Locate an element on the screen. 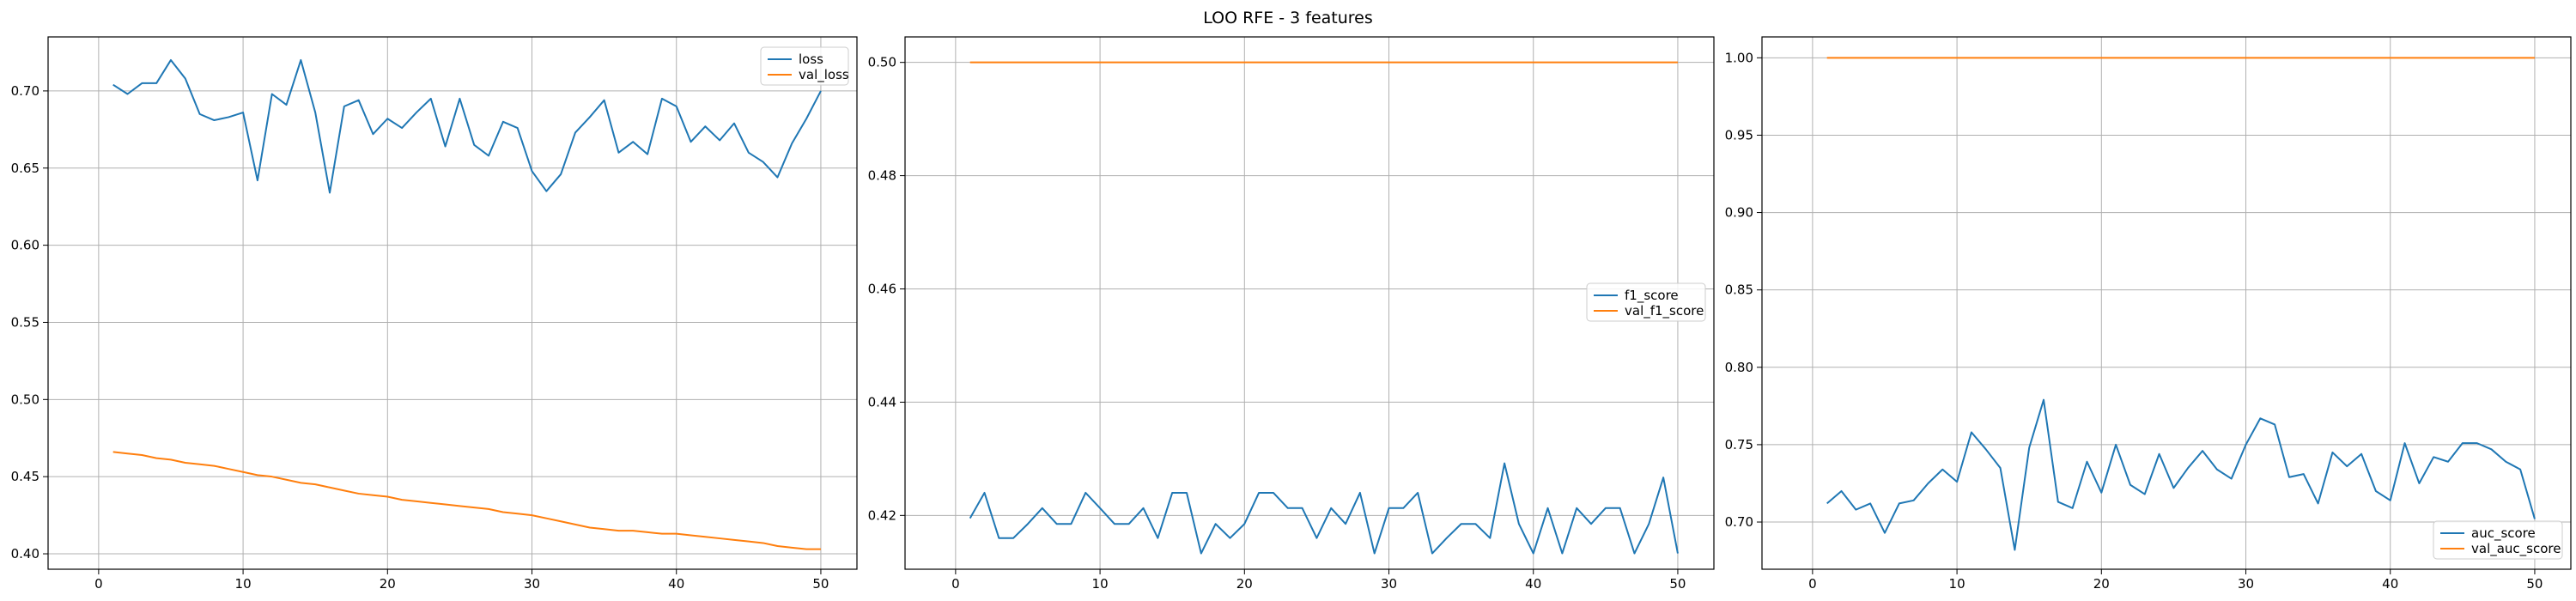  series-line-loss is located at coordinates (467, 126).